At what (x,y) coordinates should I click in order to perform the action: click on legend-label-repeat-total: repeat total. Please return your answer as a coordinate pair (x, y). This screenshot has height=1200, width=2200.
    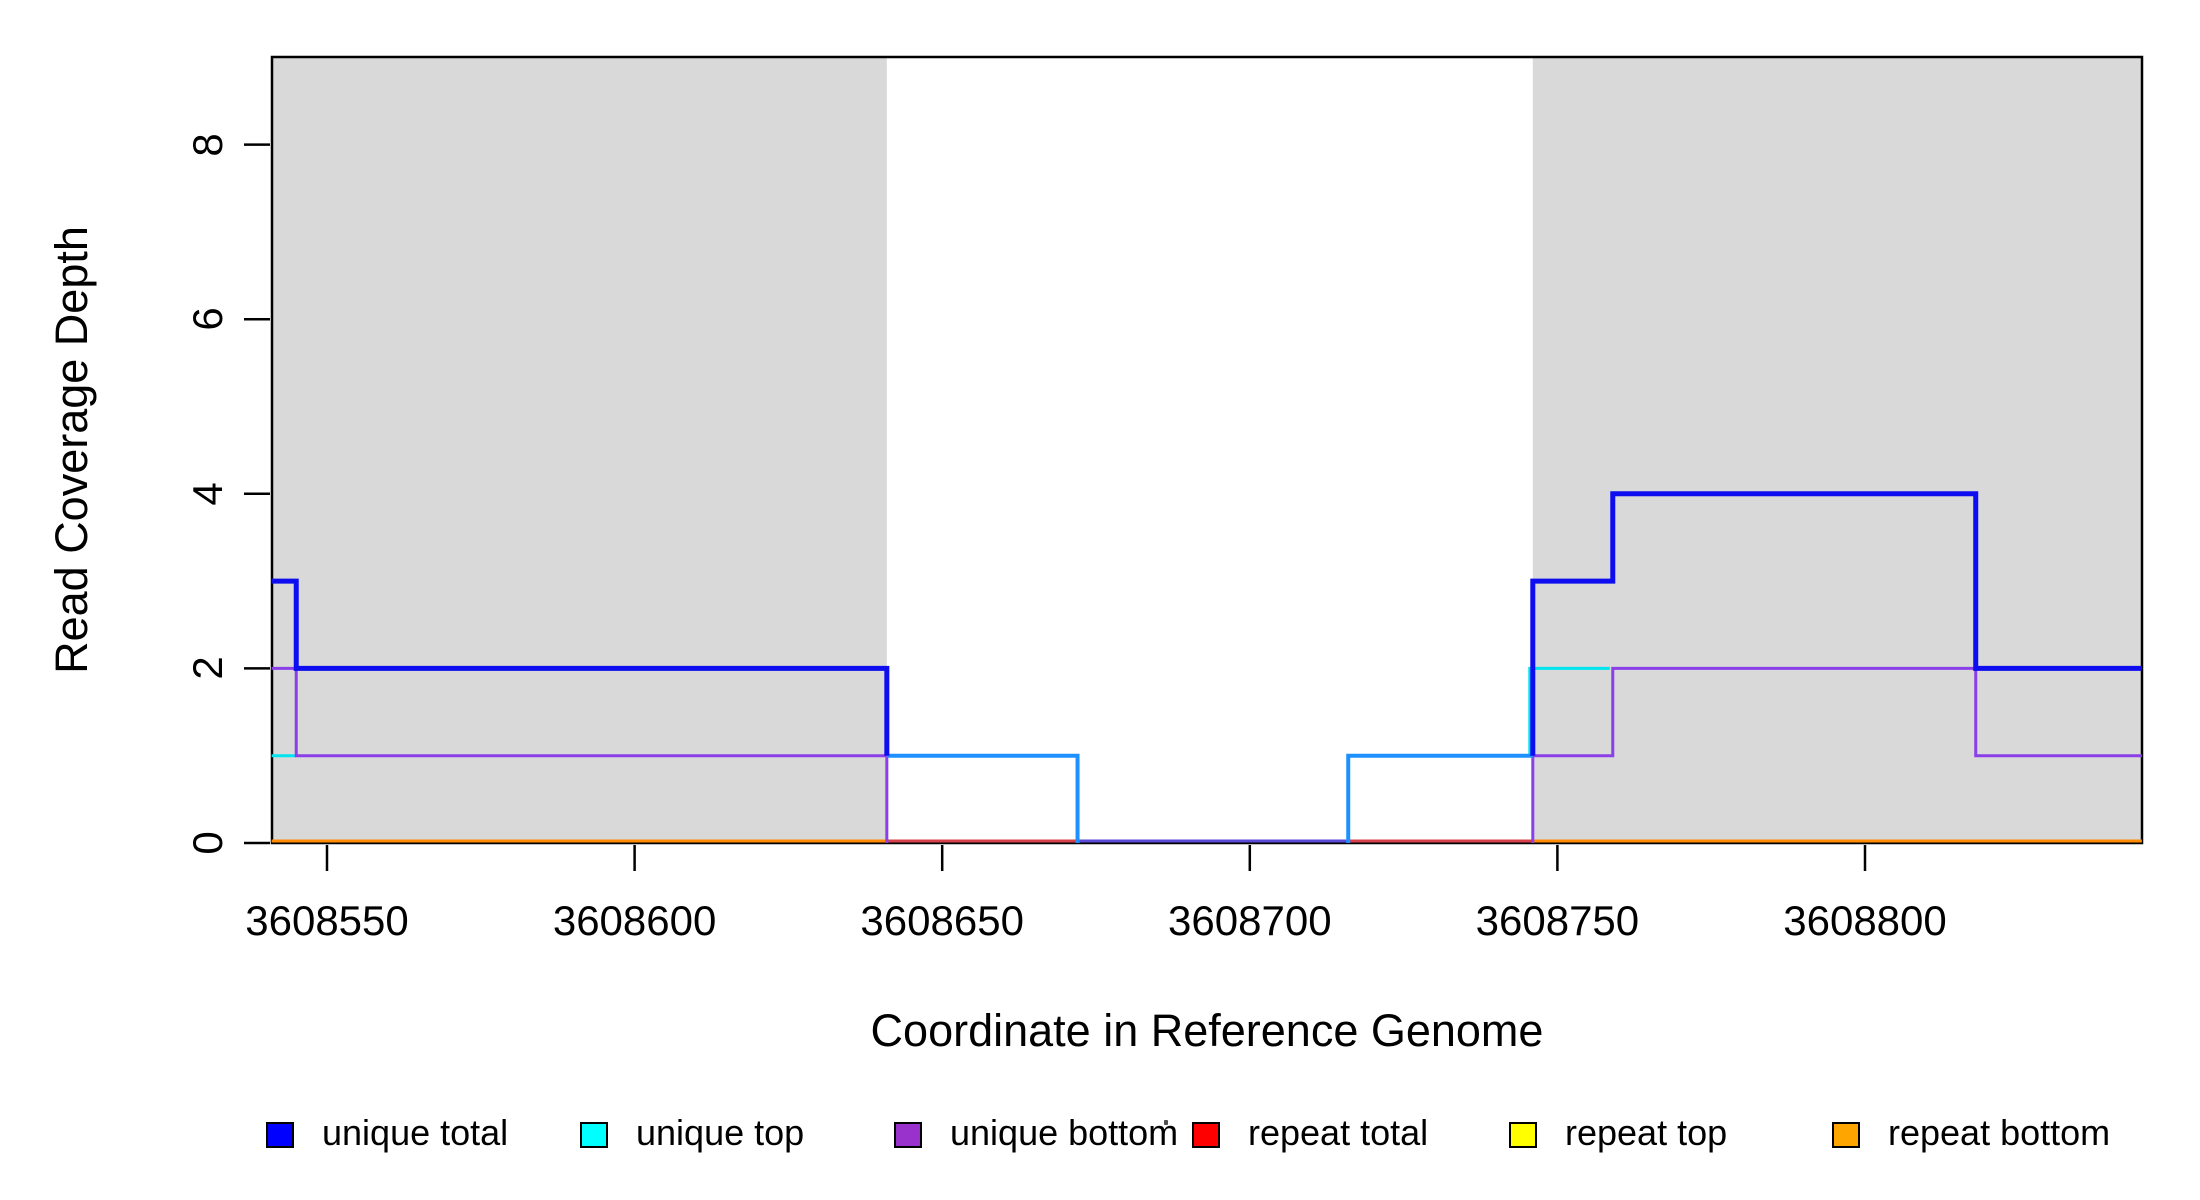
    Looking at the image, I should click on (1338, 1132).